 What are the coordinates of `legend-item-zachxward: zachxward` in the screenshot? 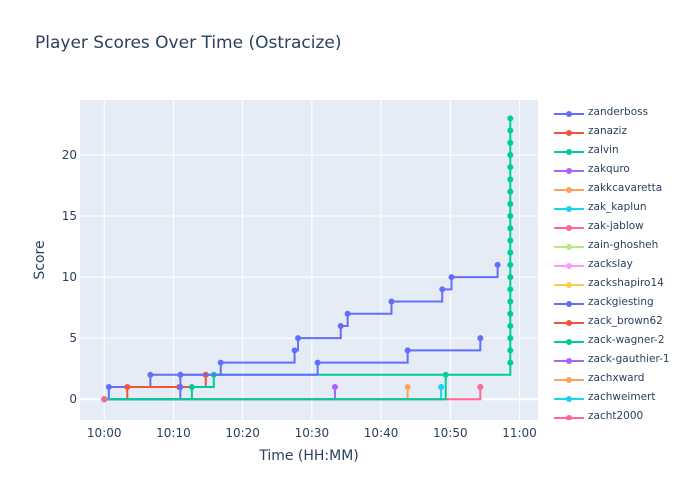 It's located at (623, 379).